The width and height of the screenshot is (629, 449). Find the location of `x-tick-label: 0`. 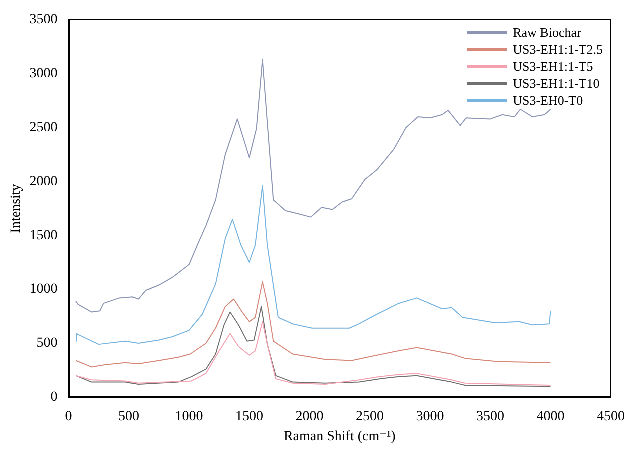

x-tick-label: 0 is located at coordinates (68, 416).